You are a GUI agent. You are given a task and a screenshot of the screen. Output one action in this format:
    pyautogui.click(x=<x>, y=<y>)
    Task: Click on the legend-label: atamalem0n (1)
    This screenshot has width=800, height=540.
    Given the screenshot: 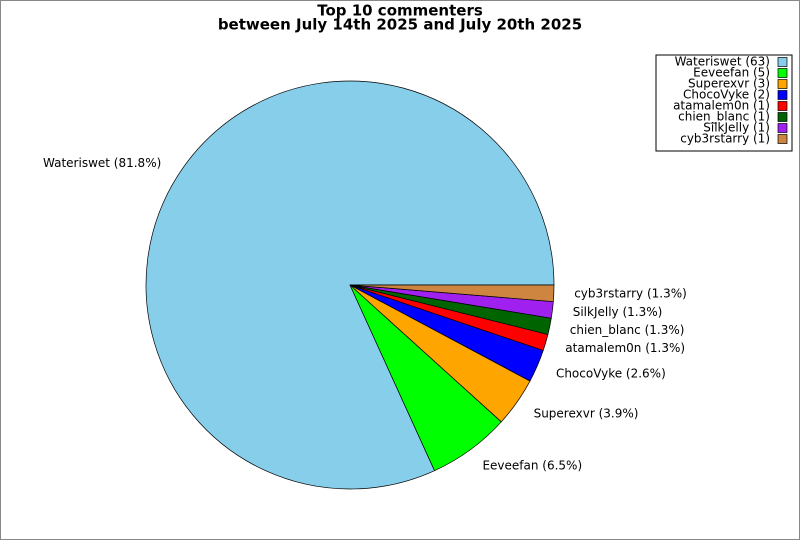 What is the action you would take?
    pyautogui.click(x=721, y=106)
    